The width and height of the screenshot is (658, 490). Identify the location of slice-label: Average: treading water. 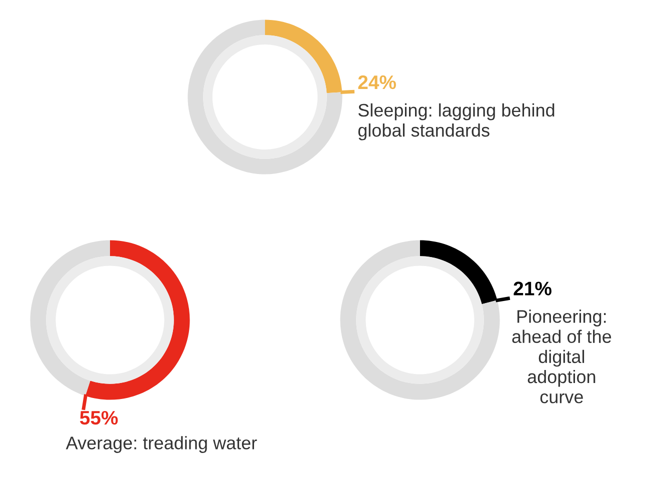
(161, 444).